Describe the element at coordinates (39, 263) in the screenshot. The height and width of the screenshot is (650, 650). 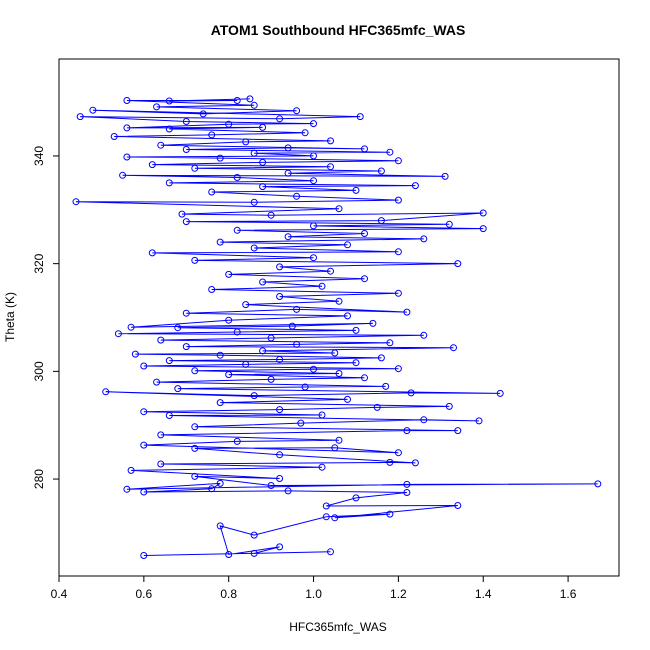
I see `y-tick-label: 320` at that location.